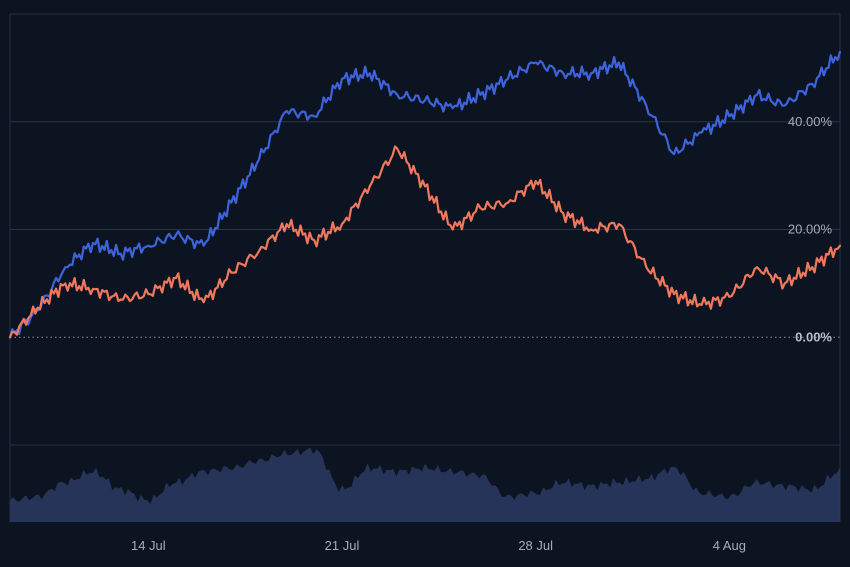 Image resolution: width=850 pixels, height=567 pixels. I want to click on x-tick-label: 21 Jul, so click(342, 545).